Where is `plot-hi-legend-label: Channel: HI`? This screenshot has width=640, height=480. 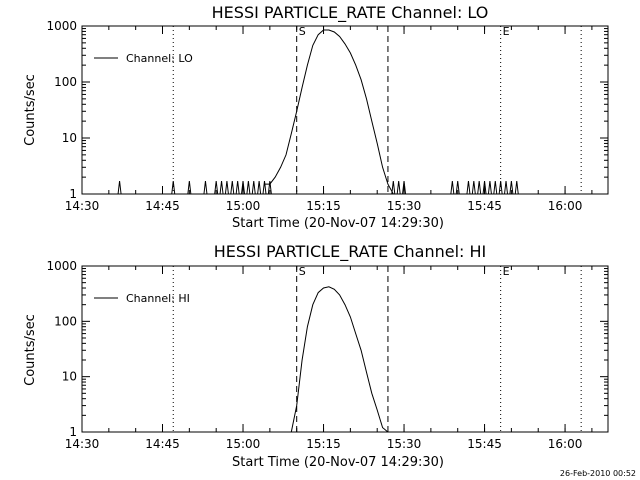
plot-hi-legend-label: Channel: HI is located at coordinates (158, 298).